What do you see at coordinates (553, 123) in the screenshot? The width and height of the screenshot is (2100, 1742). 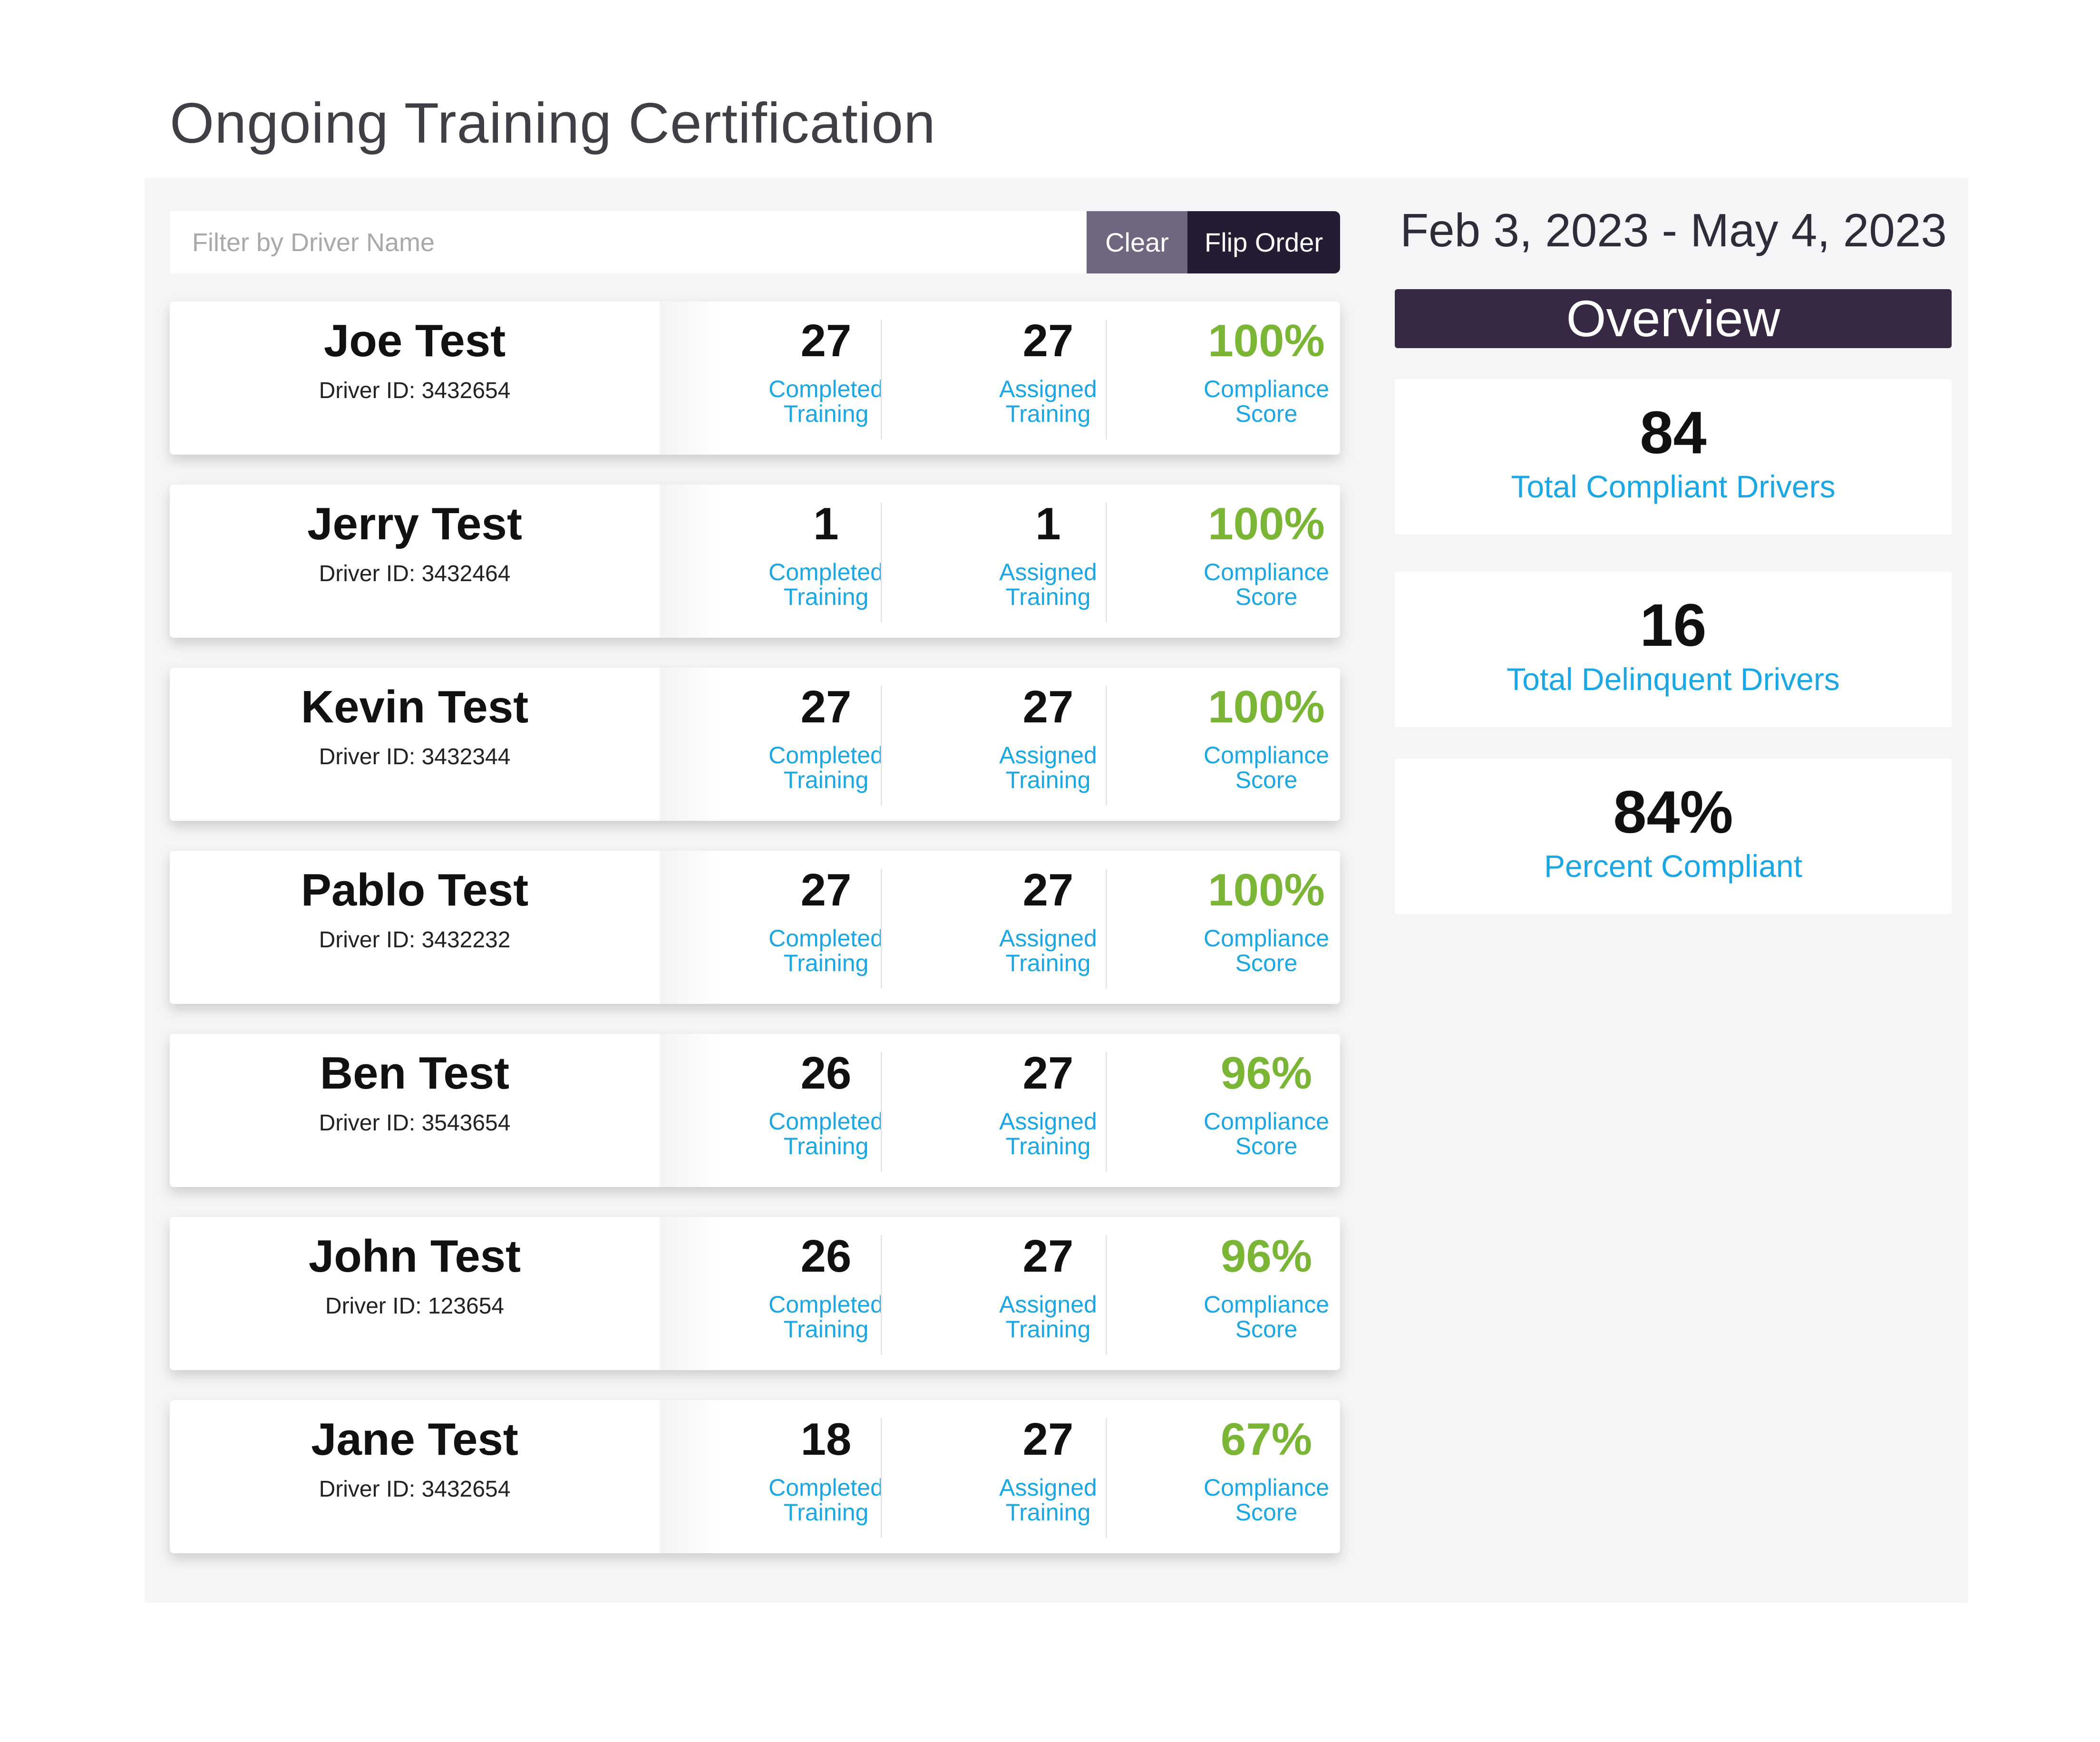 I see `page-title: Ongoing Training Certification` at bounding box center [553, 123].